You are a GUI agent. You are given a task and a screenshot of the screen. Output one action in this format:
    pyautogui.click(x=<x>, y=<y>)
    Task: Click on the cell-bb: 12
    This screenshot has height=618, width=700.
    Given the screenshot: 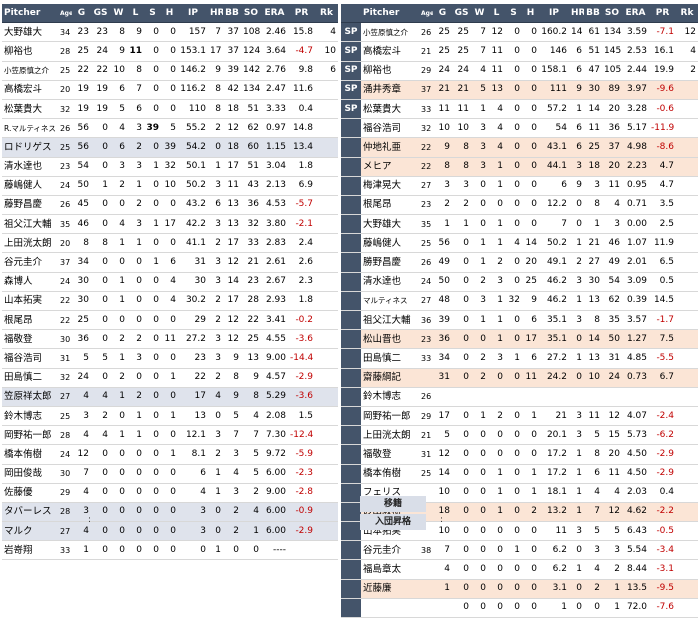 What is the action you would take?
    pyautogui.click(x=232, y=262)
    